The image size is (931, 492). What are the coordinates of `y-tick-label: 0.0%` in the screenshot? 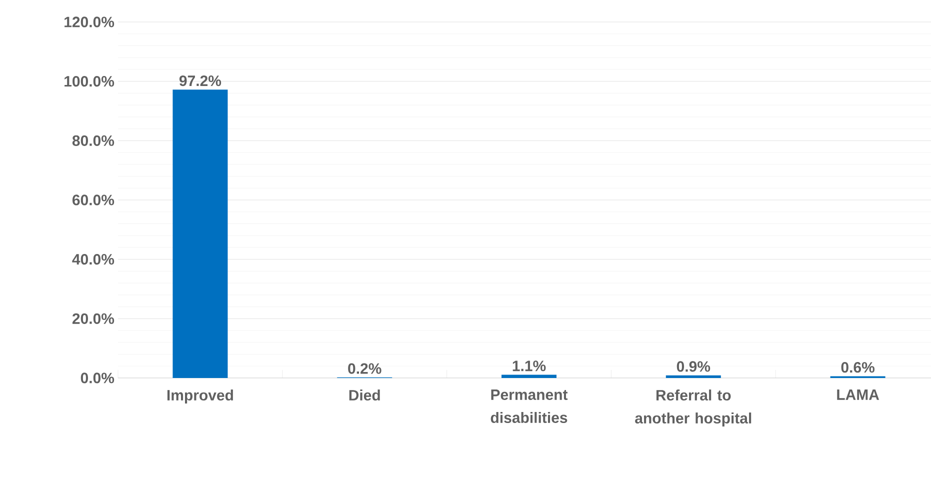 It's located at (97, 378).